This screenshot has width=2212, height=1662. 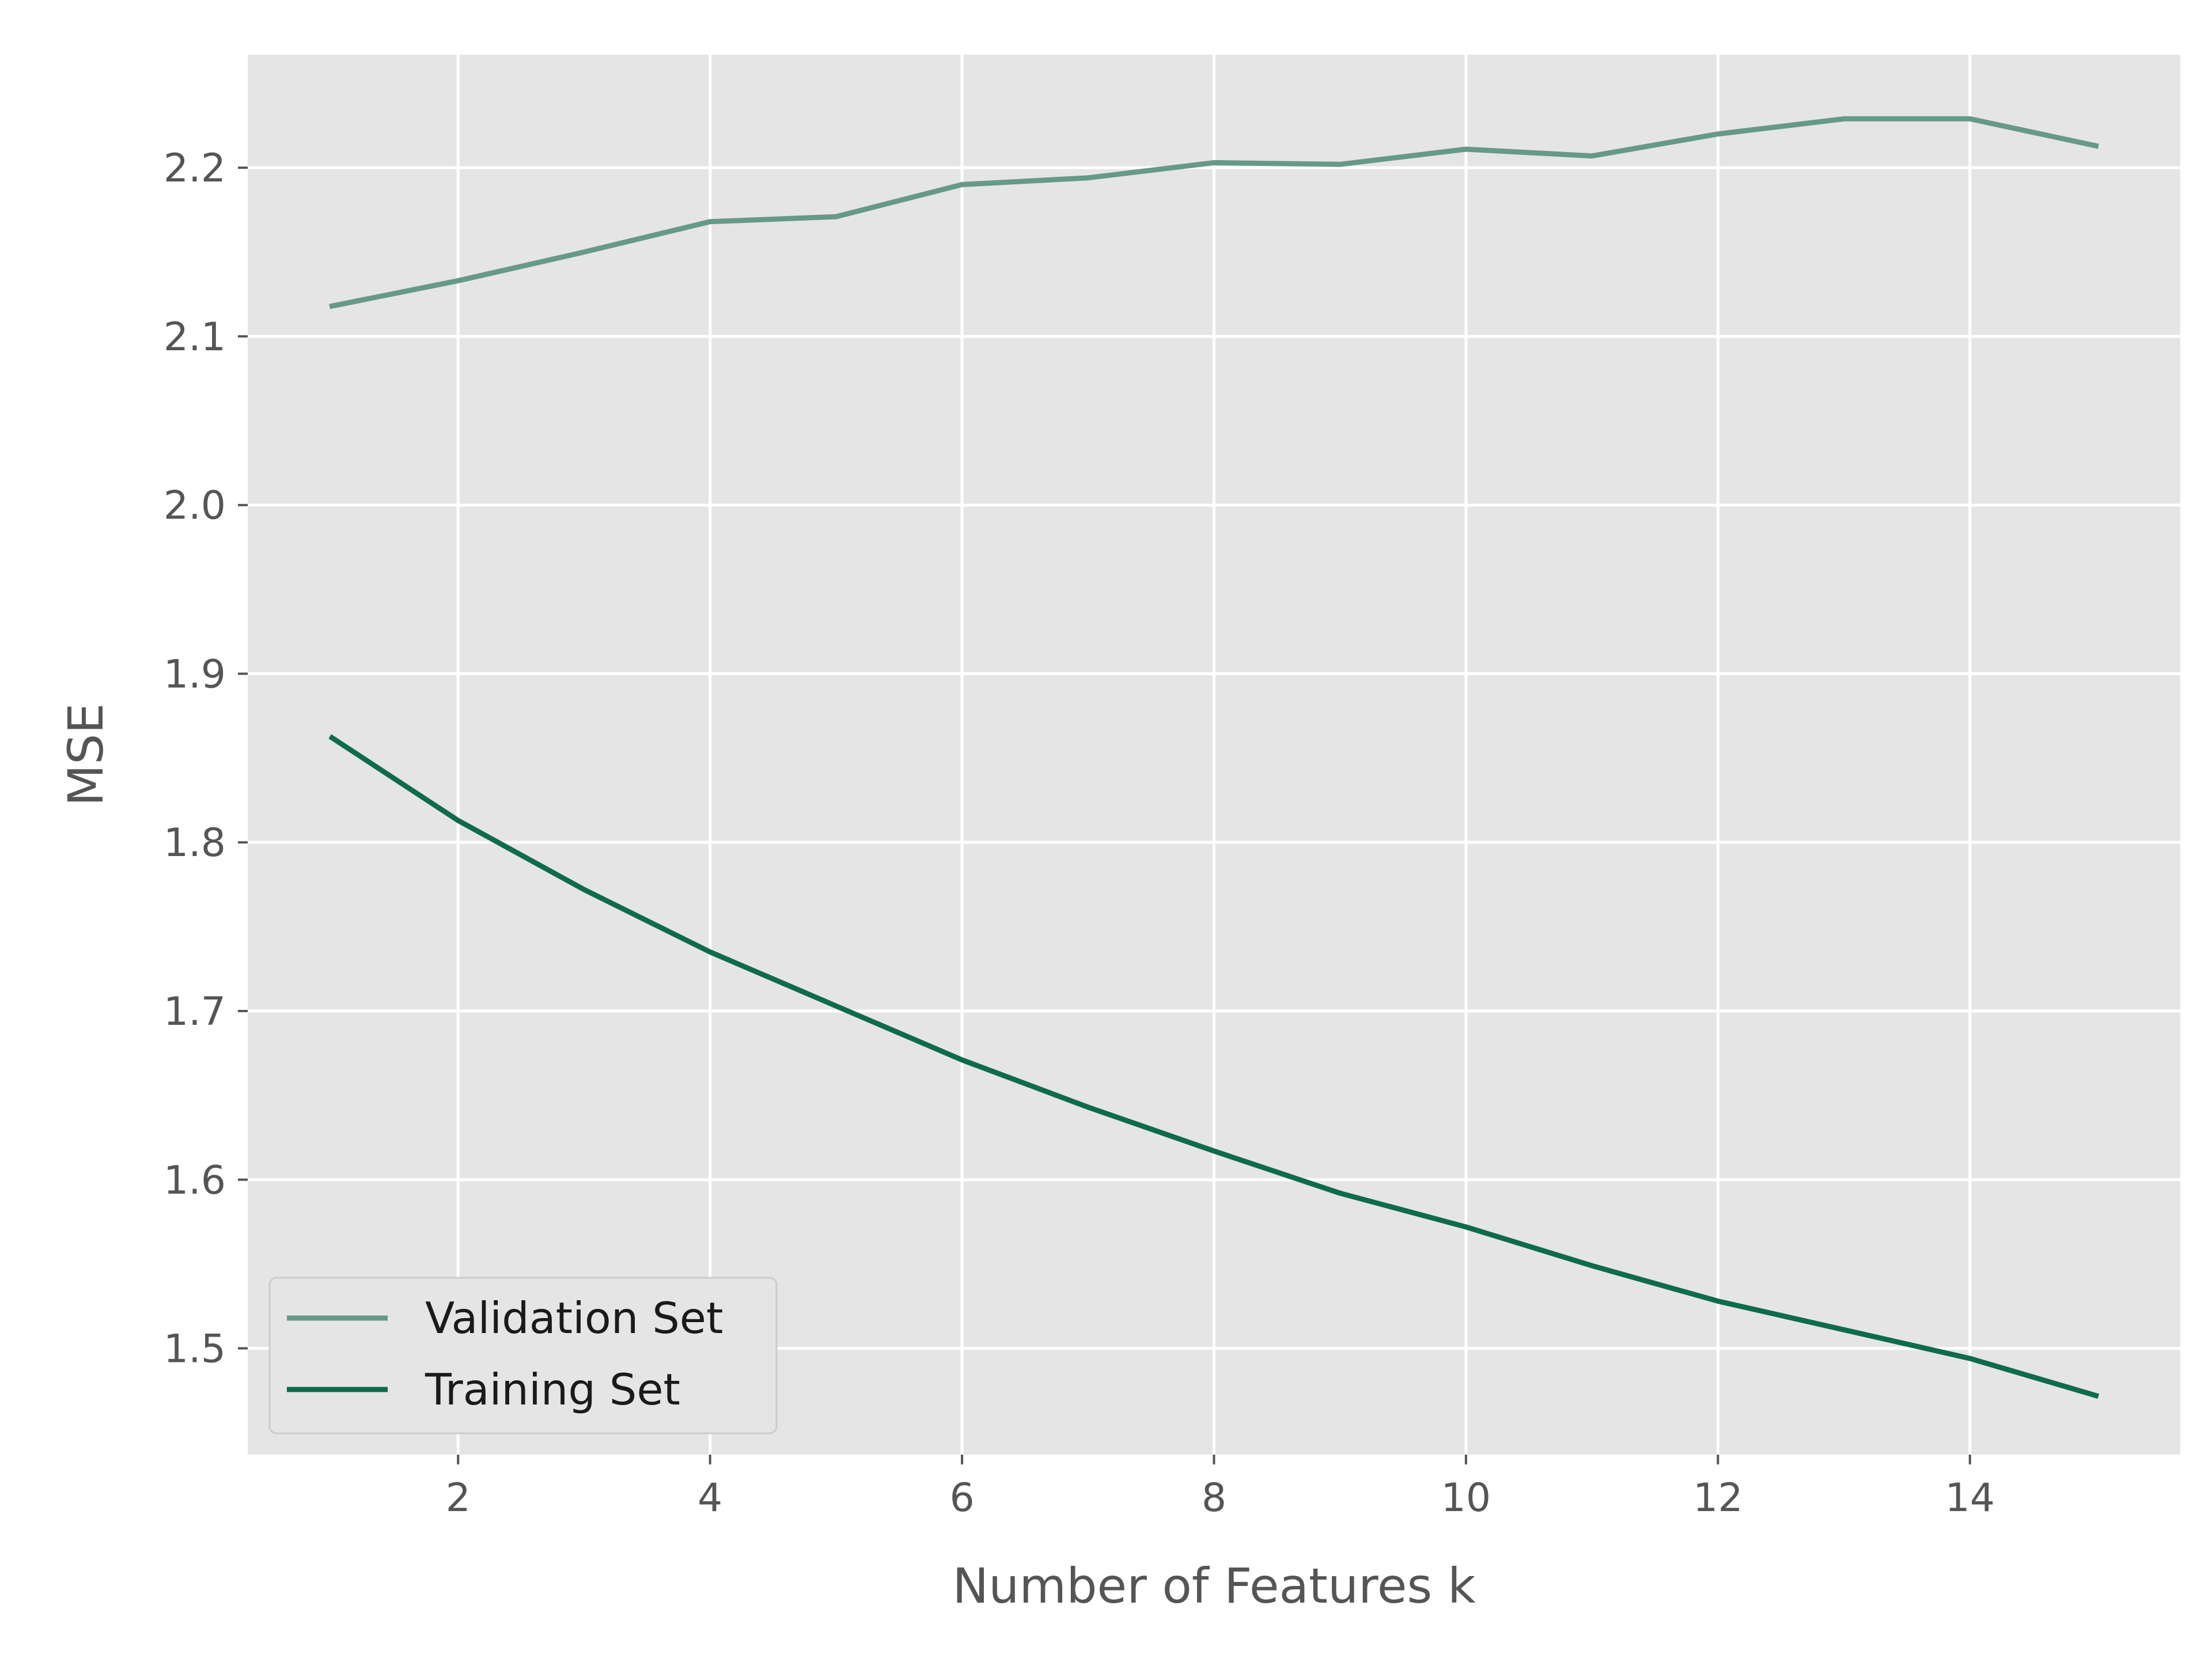 What do you see at coordinates (195, 674) in the screenshot?
I see `y-tick-label: 1.9` at bounding box center [195, 674].